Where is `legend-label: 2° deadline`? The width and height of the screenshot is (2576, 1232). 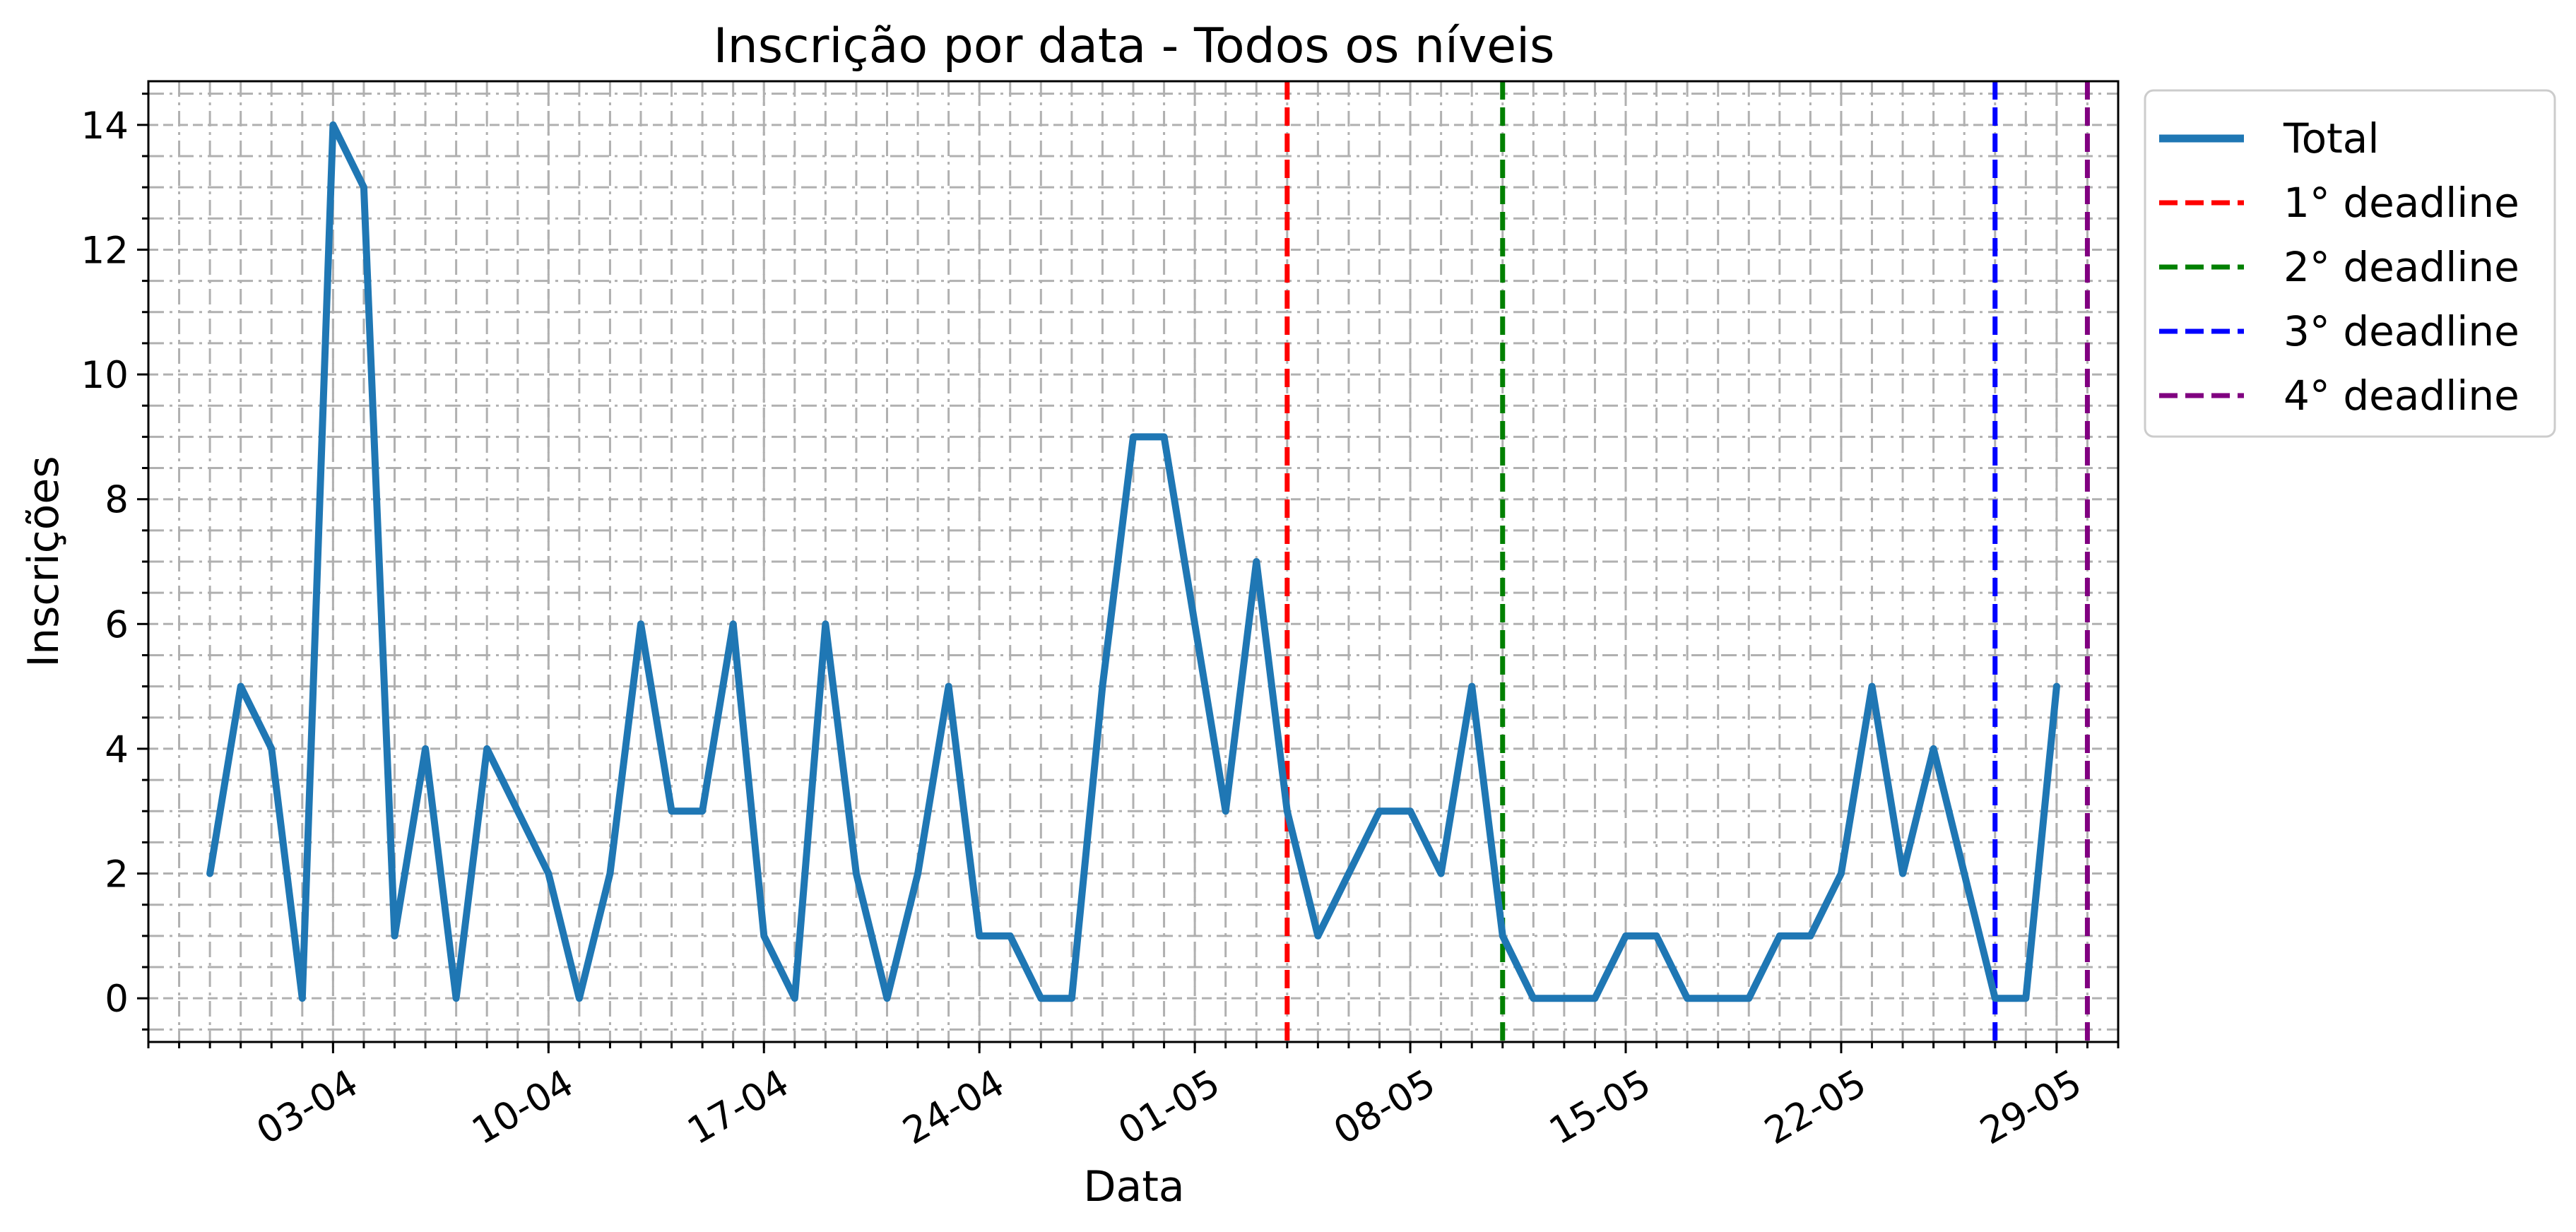
legend-label: 2° deadline is located at coordinates (2401, 267).